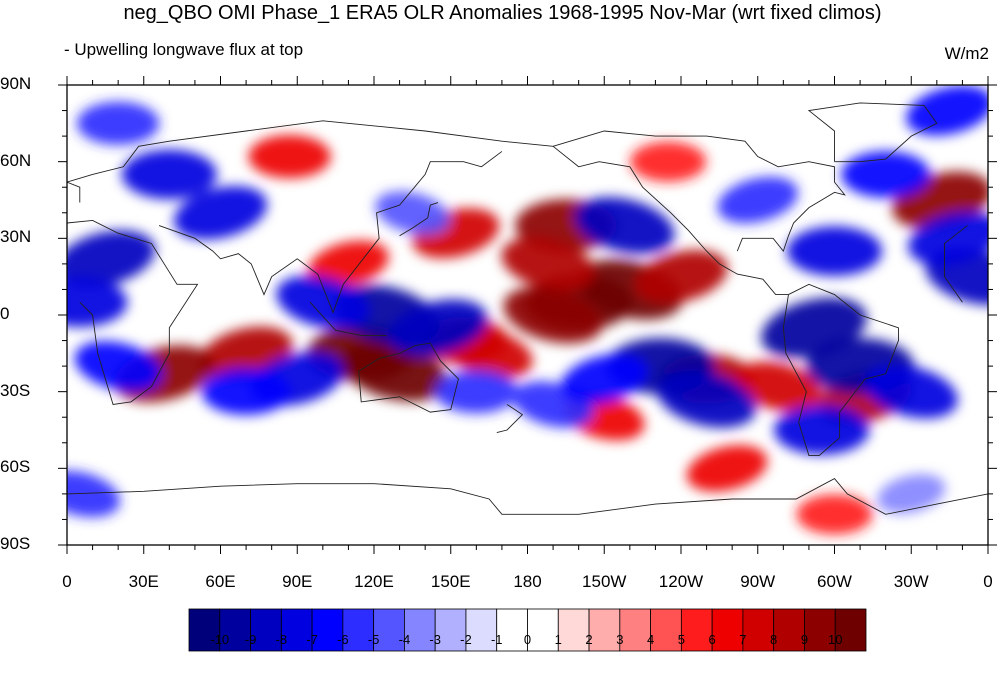  I want to click on x-tick-label: 30E, so click(143, 581).